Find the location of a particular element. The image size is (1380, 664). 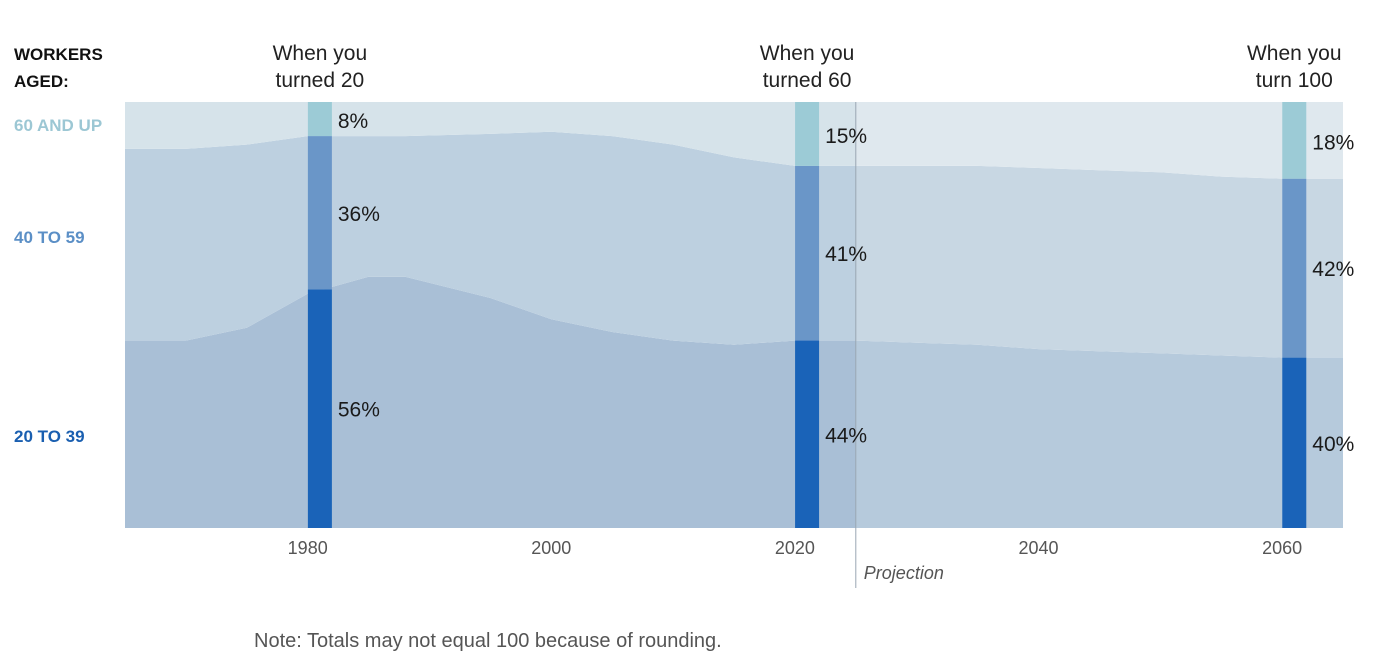

x-tick-label: 2000 is located at coordinates (551, 548).